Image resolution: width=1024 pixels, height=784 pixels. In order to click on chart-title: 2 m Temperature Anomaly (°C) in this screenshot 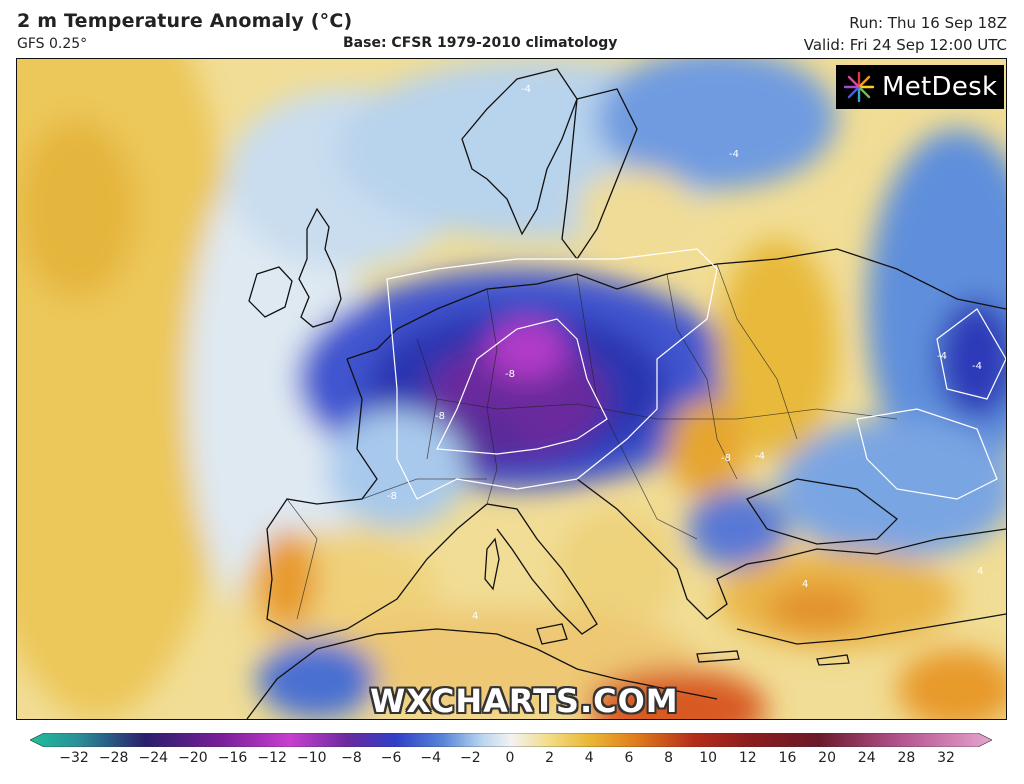, I will do `click(185, 21)`.